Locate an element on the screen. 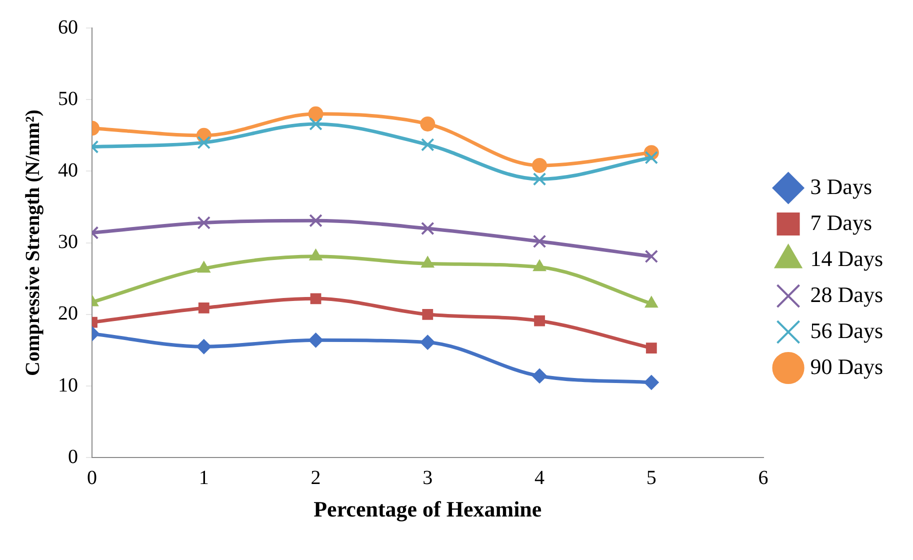 The width and height of the screenshot is (913, 560). x-tick-label: 6 is located at coordinates (763, 477).